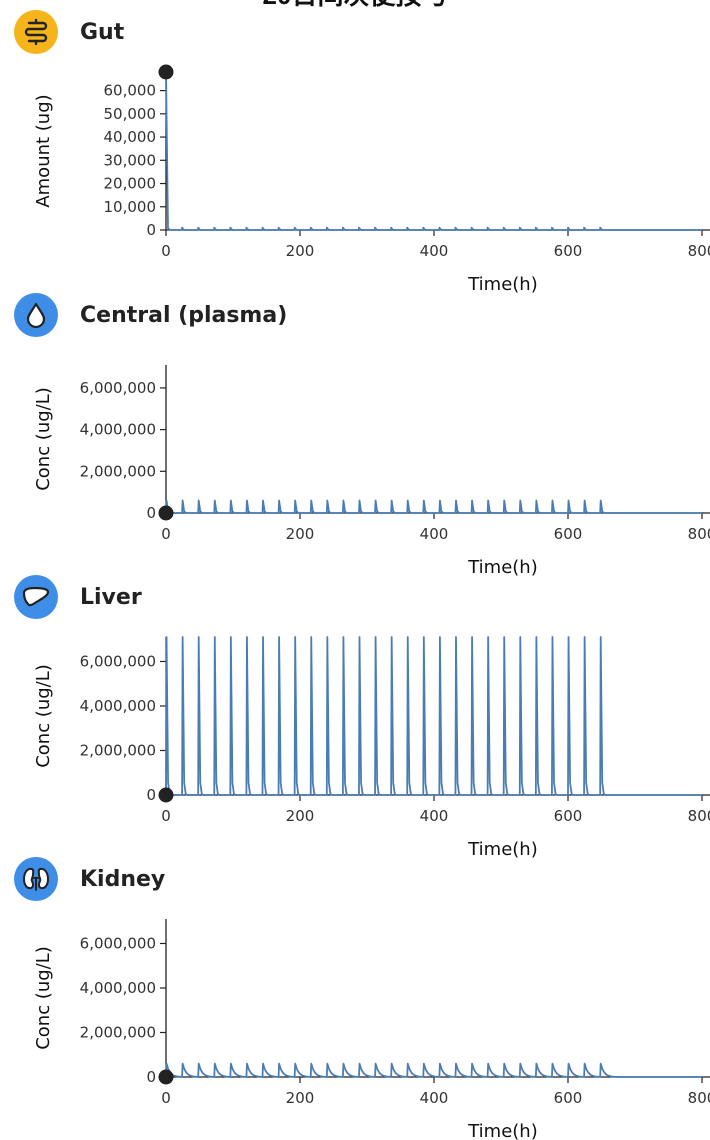 This screenshot has width=710, height=1140. I want to click on drop-icon, so click(36, 315).